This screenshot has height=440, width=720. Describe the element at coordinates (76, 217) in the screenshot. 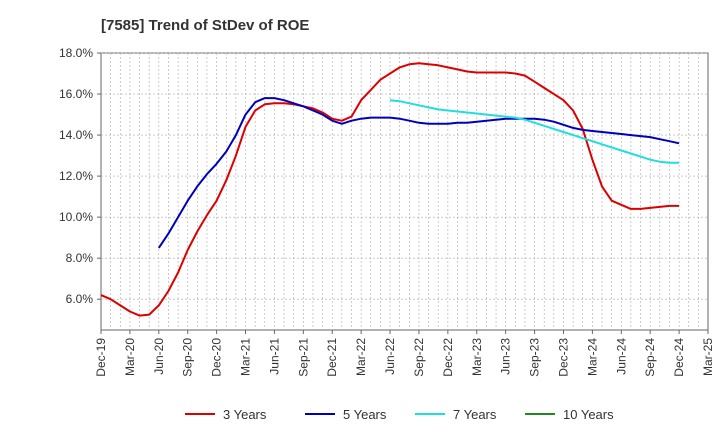

I see `y-tick-label: 10.0%` at that location.